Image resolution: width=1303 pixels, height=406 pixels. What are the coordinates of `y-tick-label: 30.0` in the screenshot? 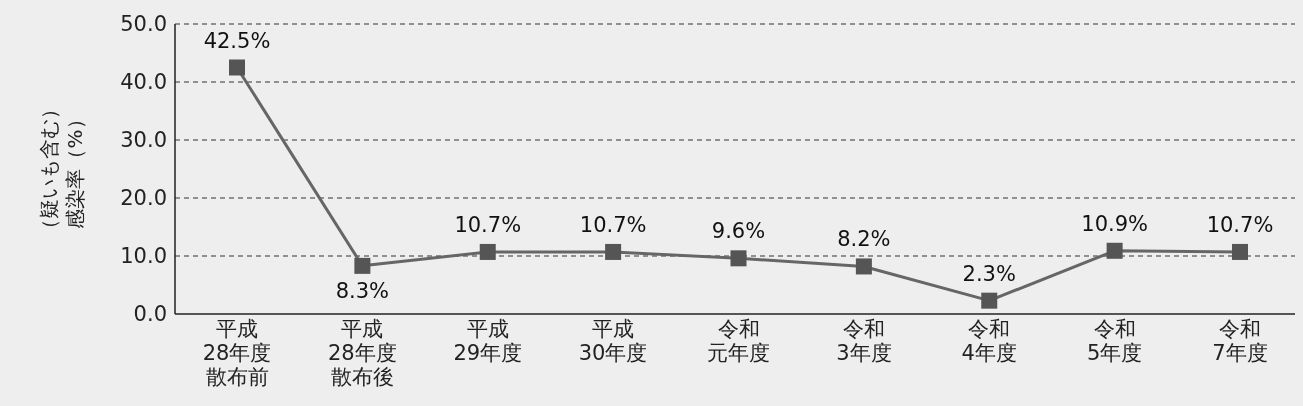 It's located at (143, 140).